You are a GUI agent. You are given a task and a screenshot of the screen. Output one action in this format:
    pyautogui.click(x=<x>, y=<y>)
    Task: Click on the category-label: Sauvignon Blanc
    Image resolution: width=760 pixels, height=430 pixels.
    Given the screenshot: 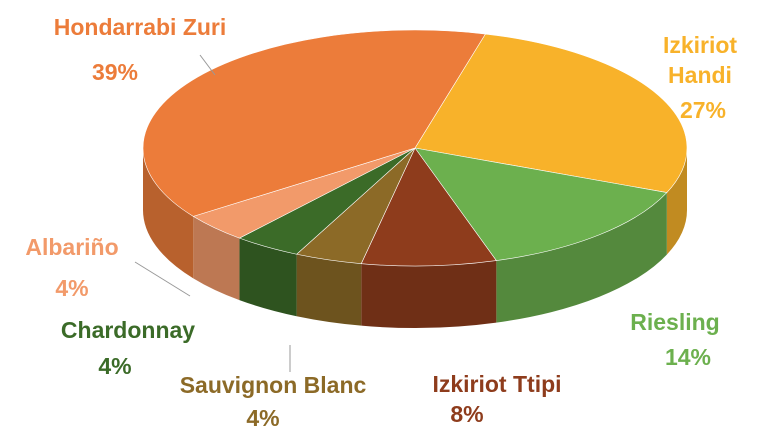 What is the action you would take?
    pyautogui.click(x=273, y=385)
    